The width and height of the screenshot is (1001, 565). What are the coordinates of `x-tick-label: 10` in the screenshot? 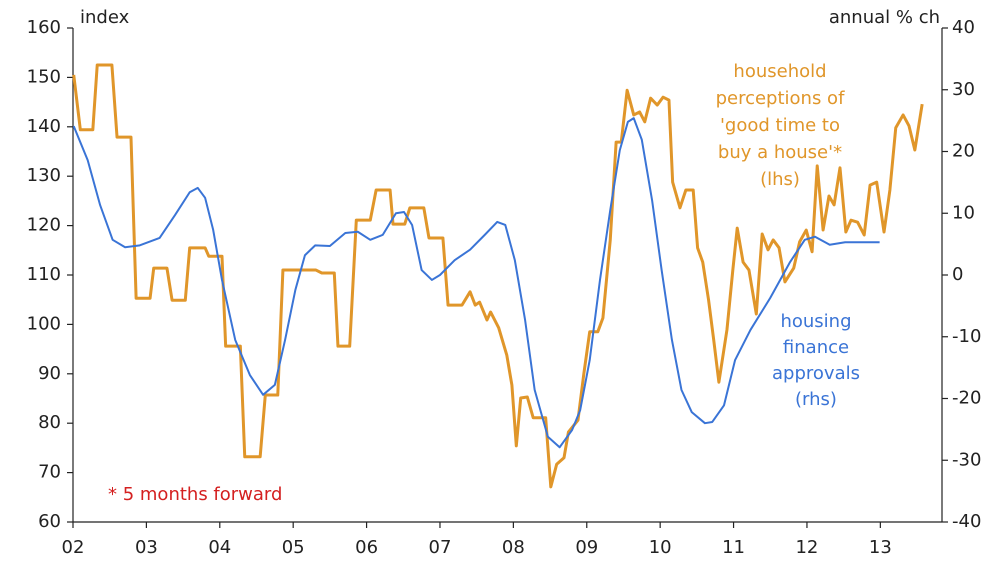 It's located at (660, 547).